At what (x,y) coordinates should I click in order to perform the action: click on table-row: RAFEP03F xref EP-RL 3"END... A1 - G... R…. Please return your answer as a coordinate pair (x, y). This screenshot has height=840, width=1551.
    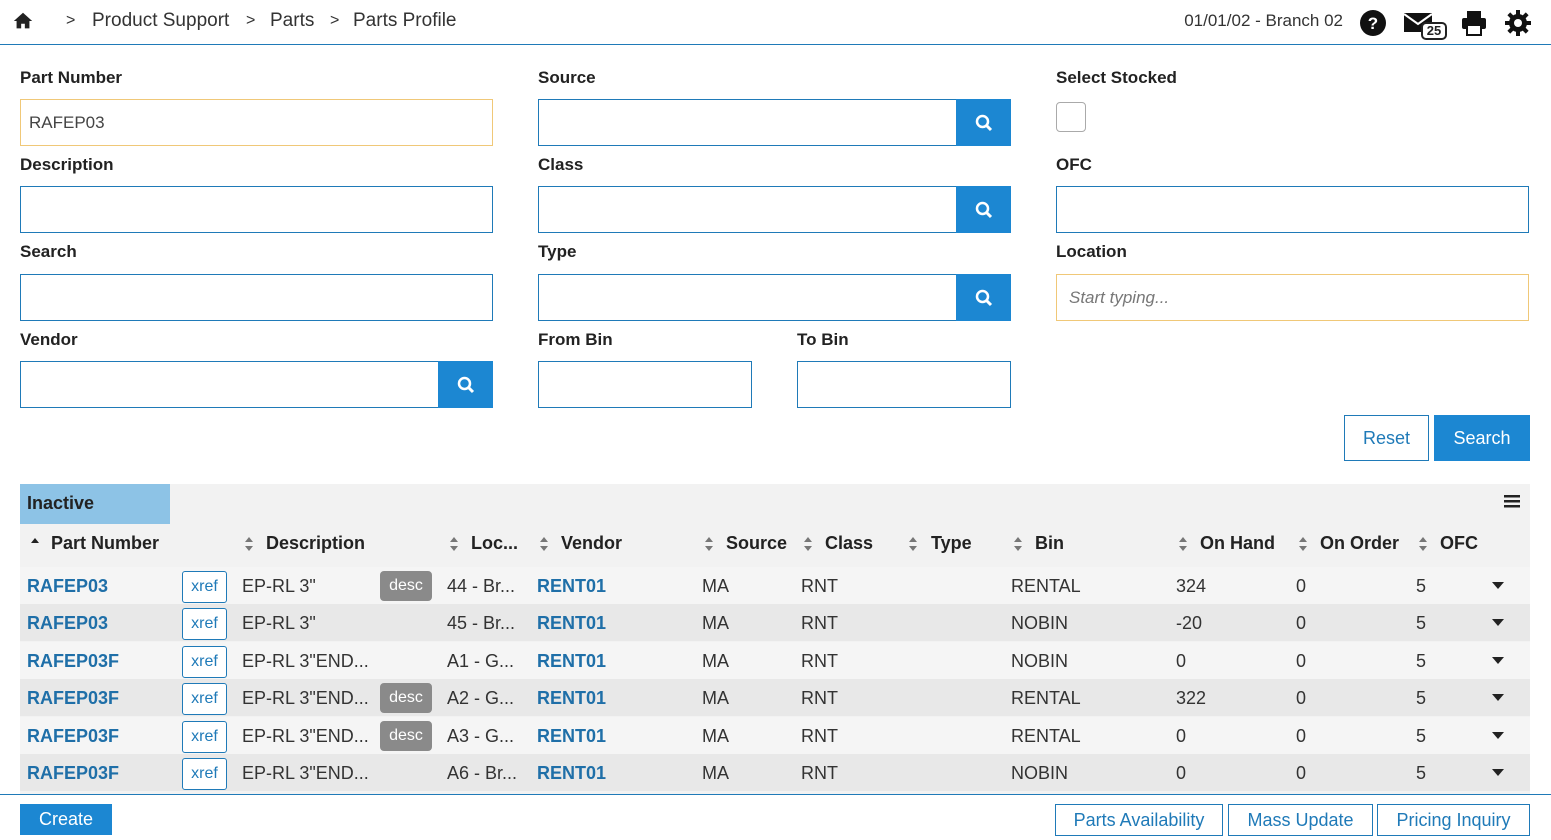
    Looking at the image, I should click on (775, 660).